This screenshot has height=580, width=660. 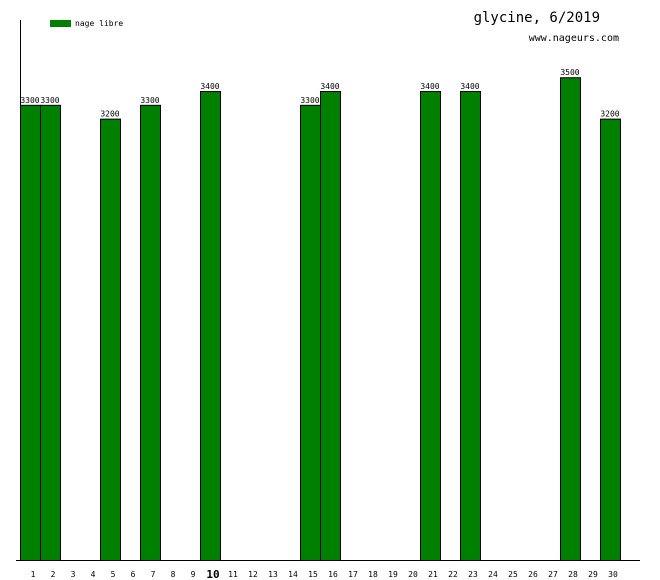 What do you see at coordinates (537, 18) in the screenshot?
I see `chart-title: glycine, 6/2019` at bounding box center [537, 18].